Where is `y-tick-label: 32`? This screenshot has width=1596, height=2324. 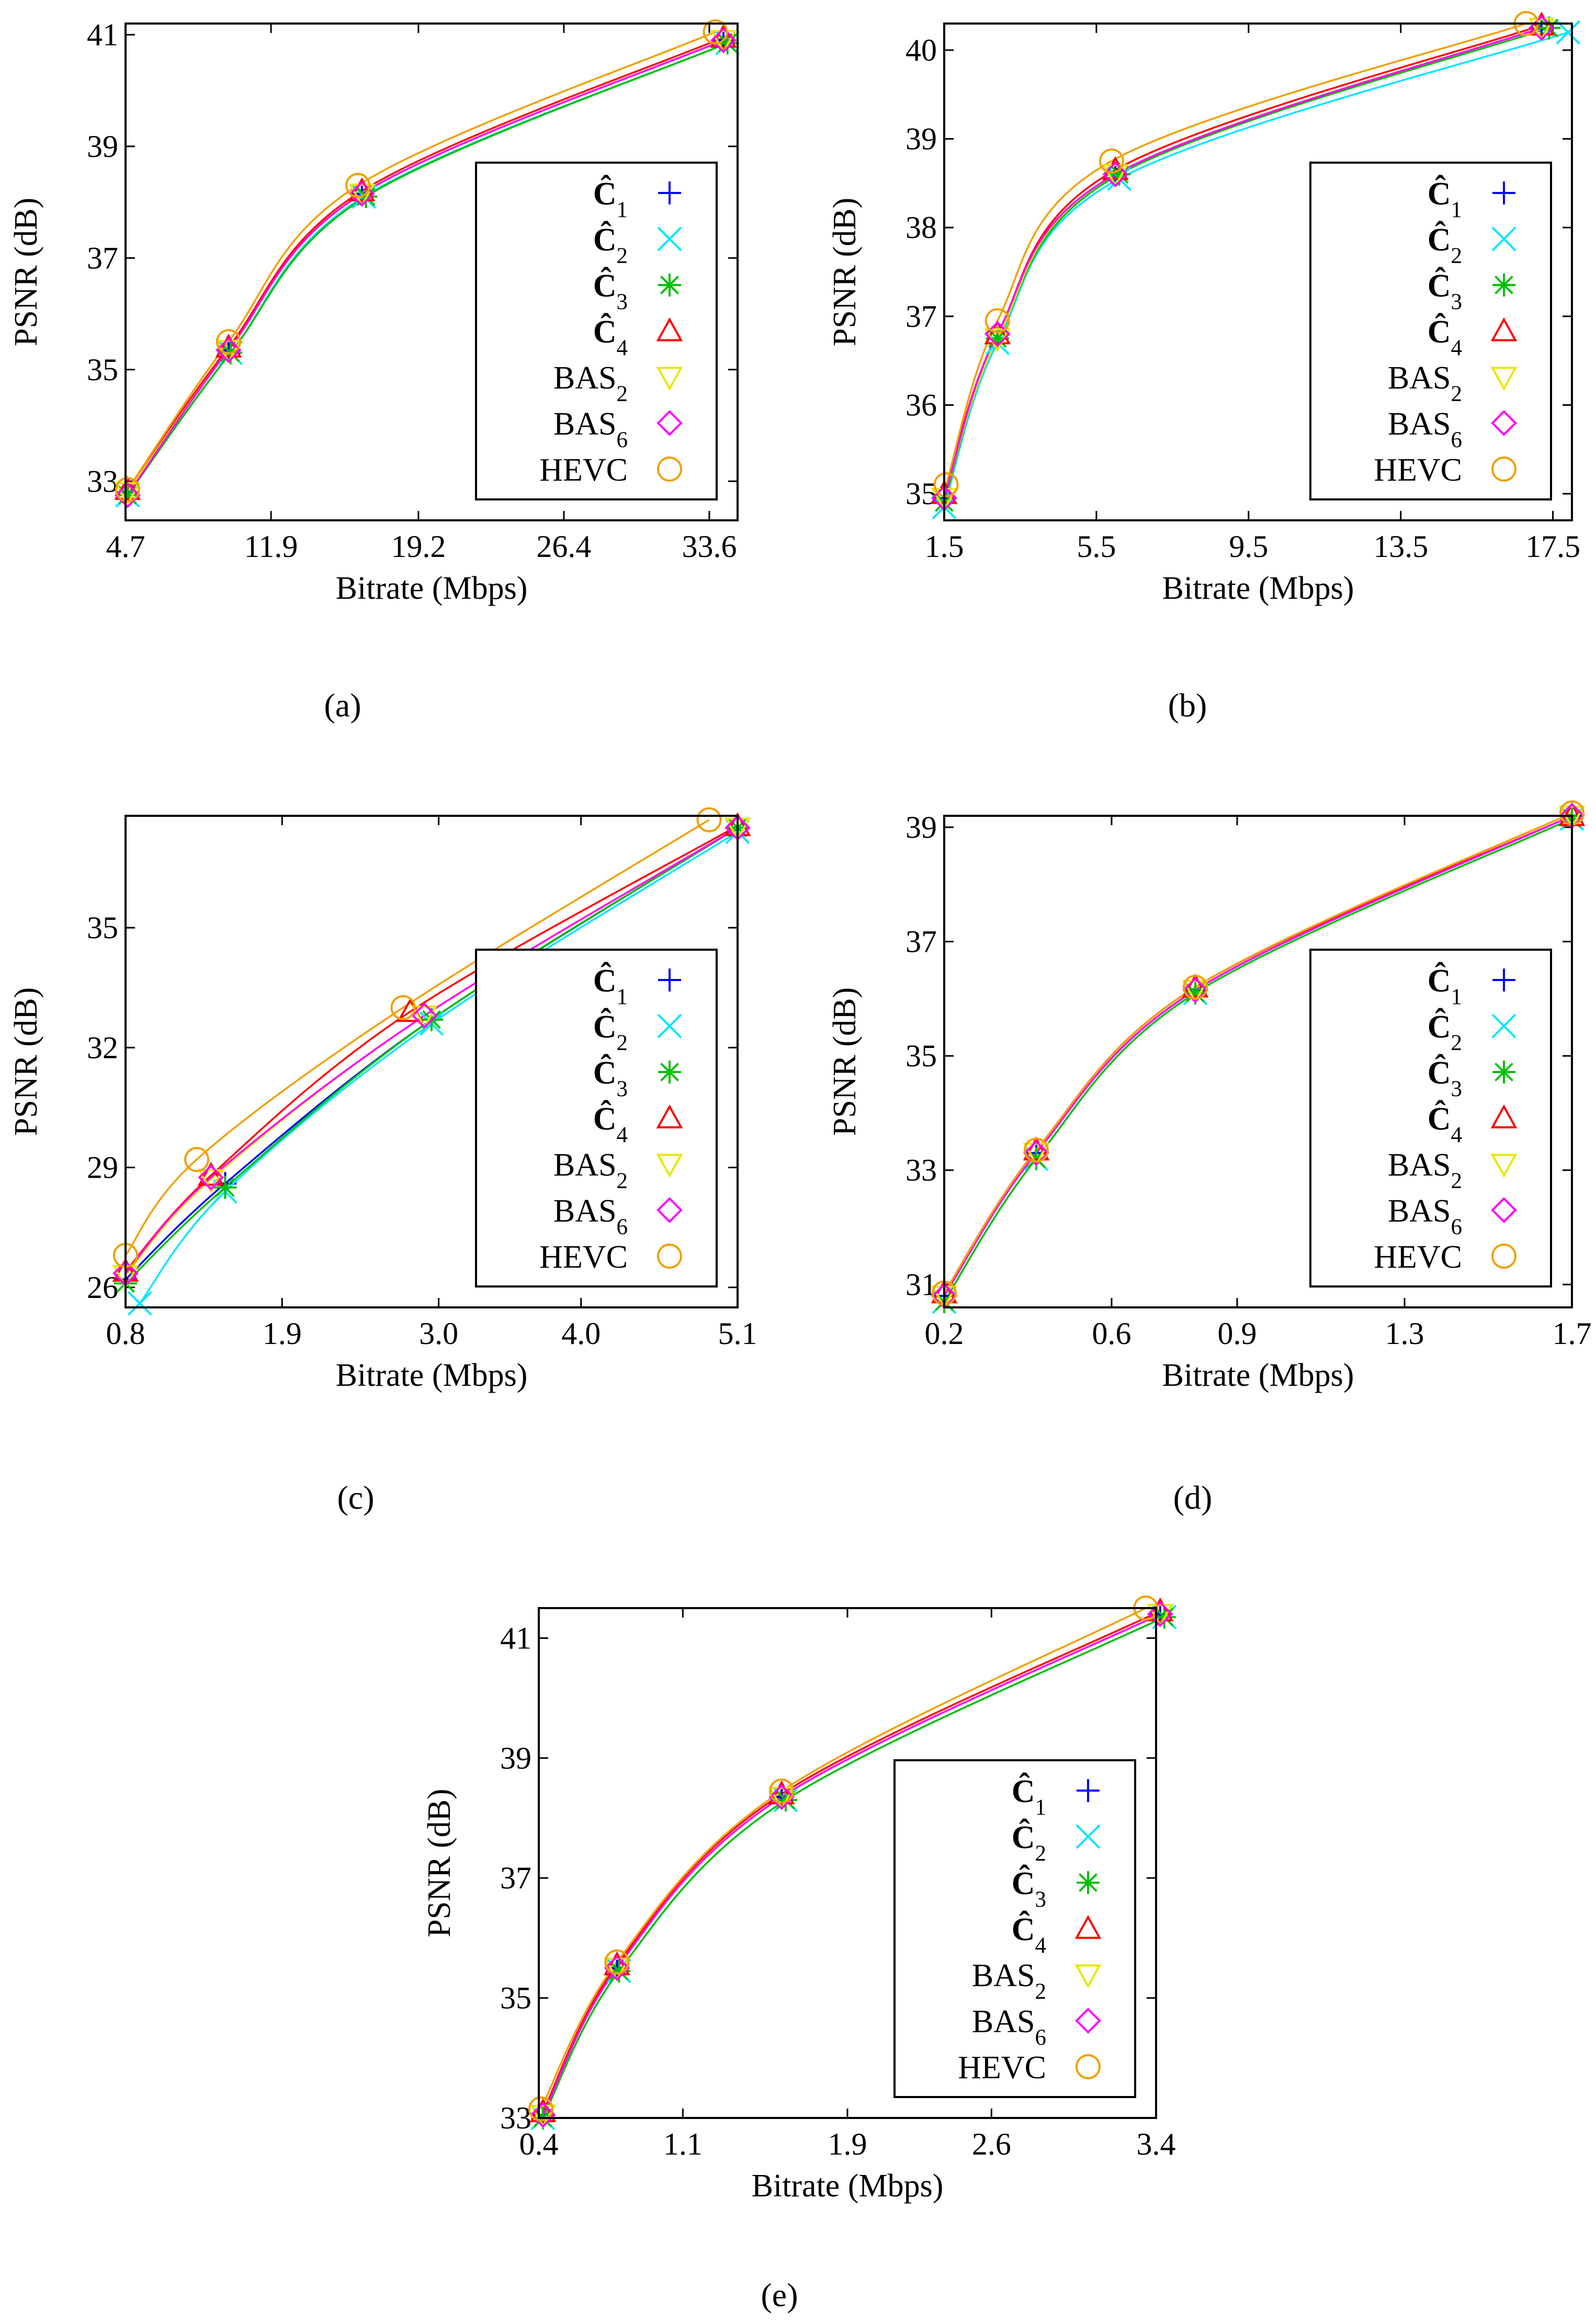
y-tick-label: 32 is located at coordinates (102, 1047).